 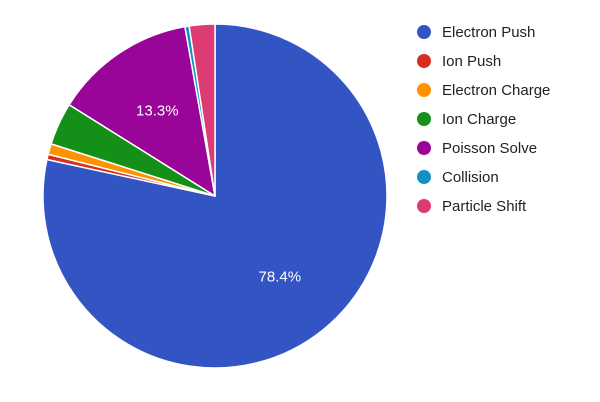 I want to click on legend-label: Electron Push, so click(x=488, y=32).